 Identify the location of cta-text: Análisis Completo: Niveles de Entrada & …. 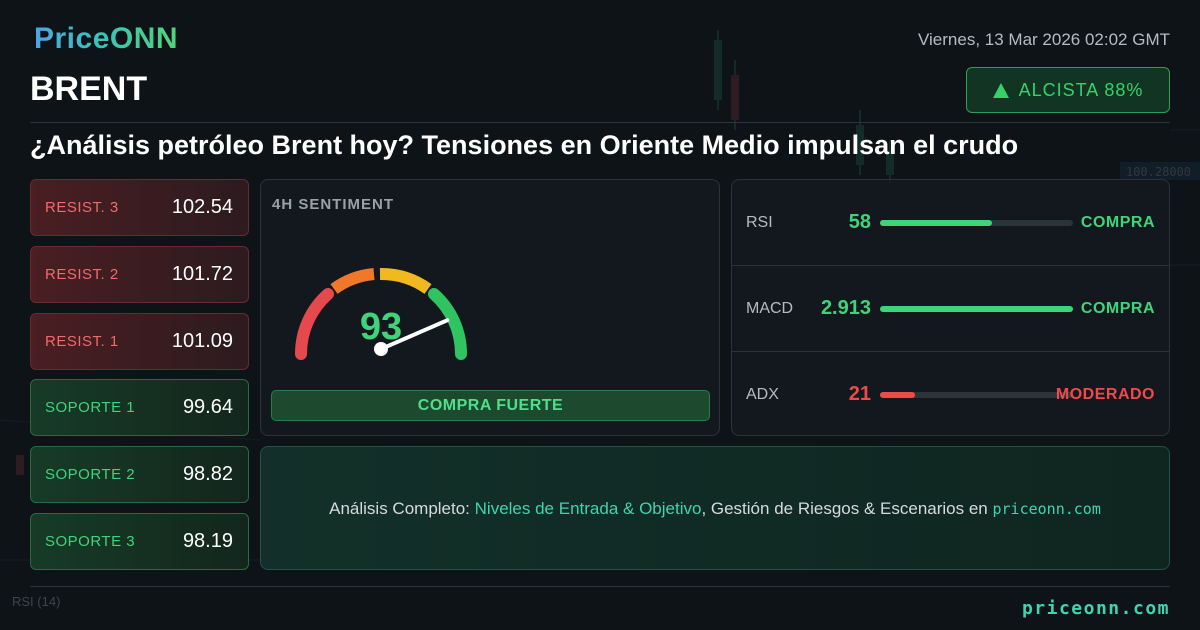
(715, 509).